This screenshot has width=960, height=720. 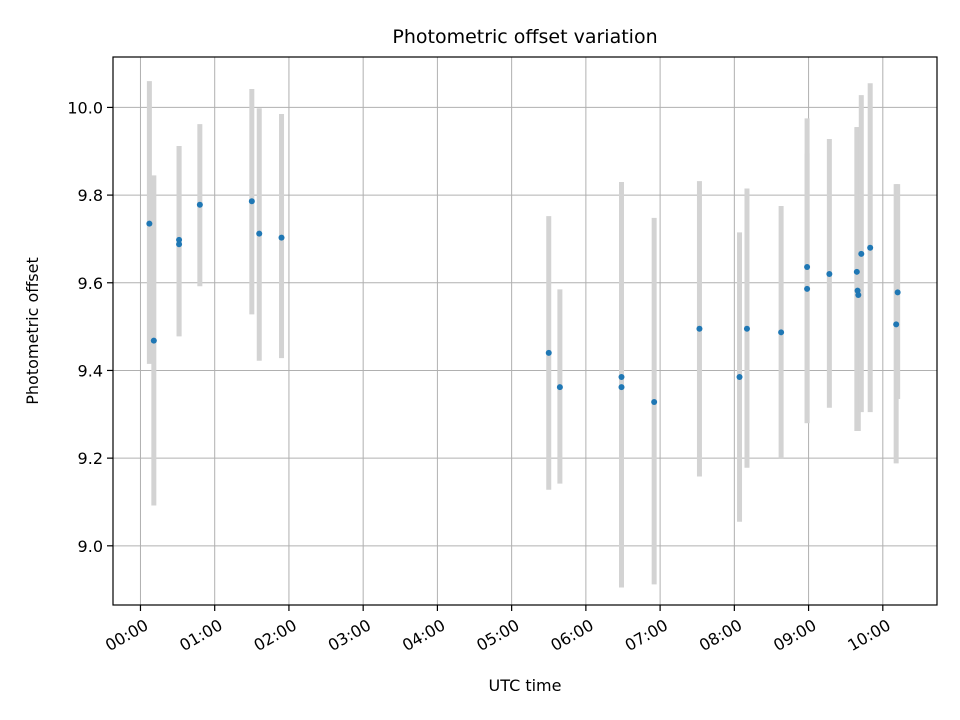 What do you see at coordinates (90, 327) in the screenshot?
I see `y-axis-ticks: 9.0 9.2 9.4 9.6 9.8 10.0` at bounding box center [90, 327].